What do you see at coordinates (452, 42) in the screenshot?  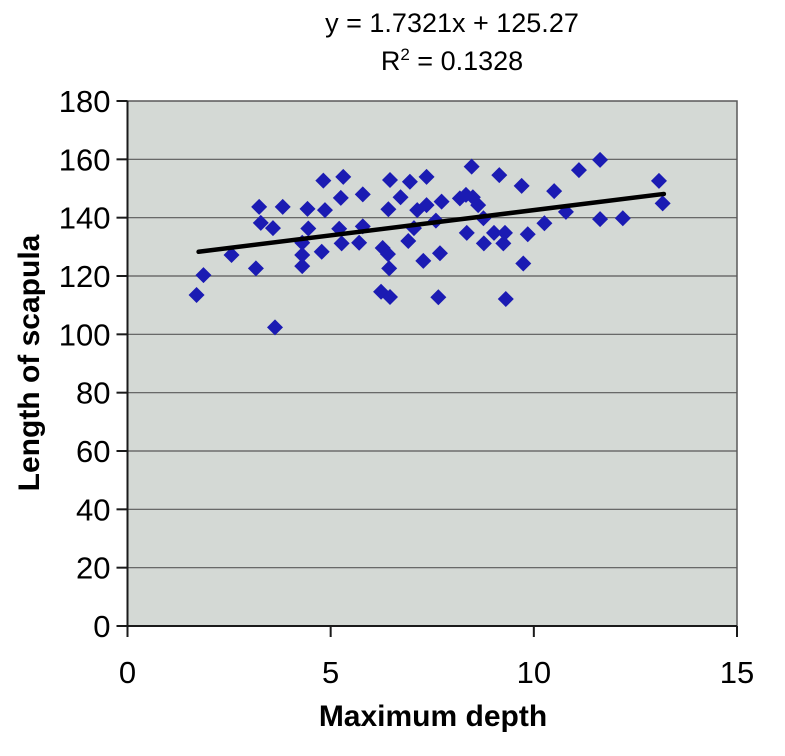 I see `chart-title: y = 1.7321x + 125.27 R2 = 0.1328` at bounding box center [452, 42].